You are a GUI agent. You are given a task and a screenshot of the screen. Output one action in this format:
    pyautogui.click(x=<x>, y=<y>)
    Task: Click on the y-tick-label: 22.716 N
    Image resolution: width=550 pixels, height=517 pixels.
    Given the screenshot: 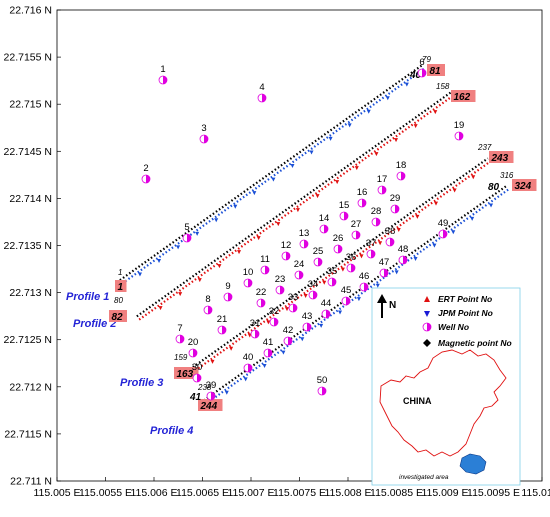 What is the action you would take?
    pyautogui.click(x=30, y=11)
    